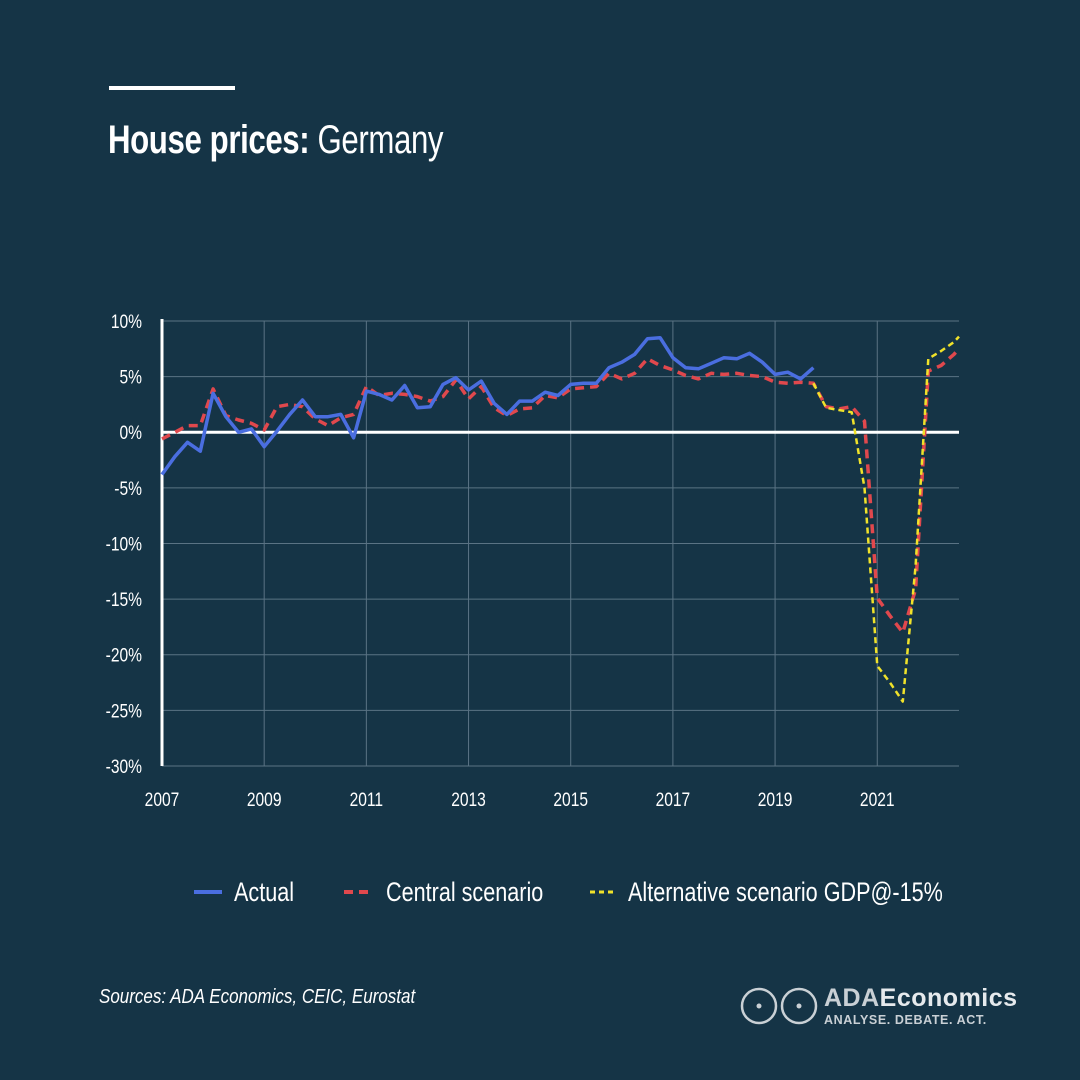 The height and width of the screenshot is (1080, 1080). What do you see at coordinates (162, 800) in the screenshot?
I see `x-tick-label: 2007` at bounding box center [162, 800].